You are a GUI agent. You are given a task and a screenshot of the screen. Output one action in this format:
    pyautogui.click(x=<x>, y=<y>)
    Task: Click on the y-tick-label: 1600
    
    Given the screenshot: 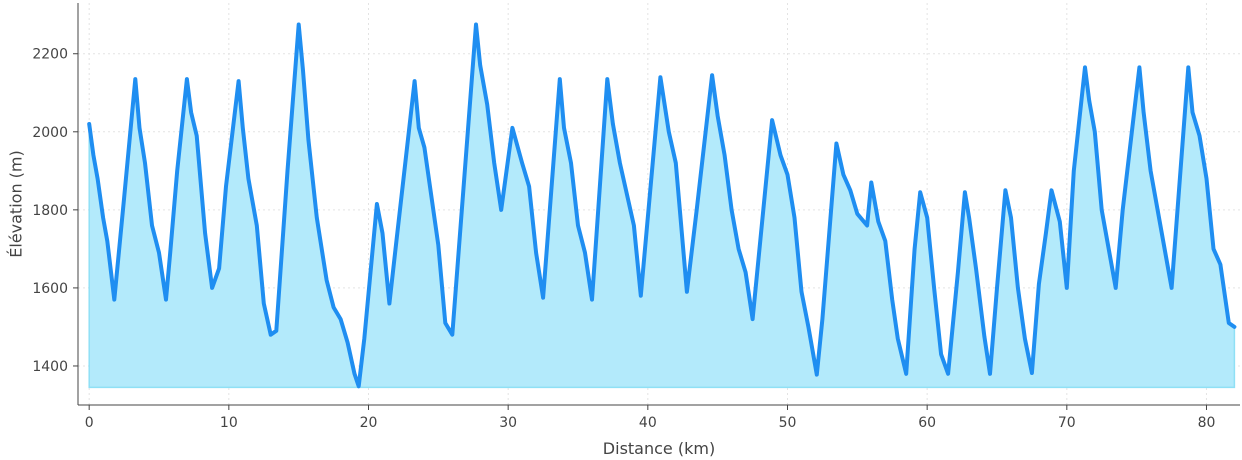 What is the action you would take?
    pyautogui.click(x=50, y=289)
    